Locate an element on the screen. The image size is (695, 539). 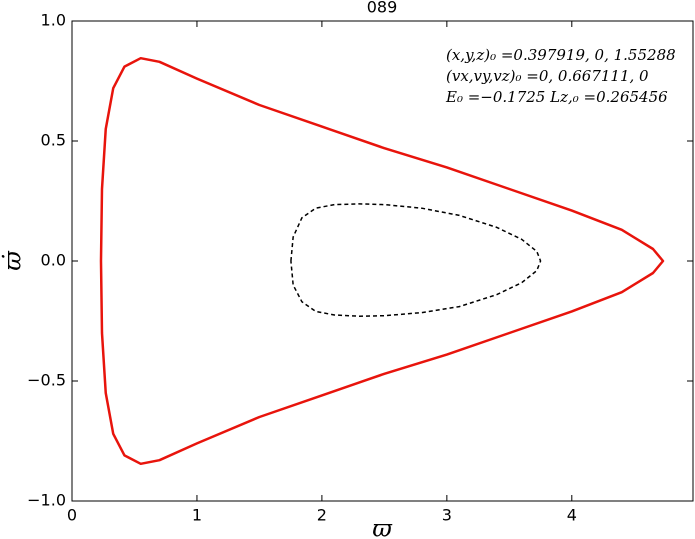
y-tick-label: −0.5 is located at coordinates (46, 380).